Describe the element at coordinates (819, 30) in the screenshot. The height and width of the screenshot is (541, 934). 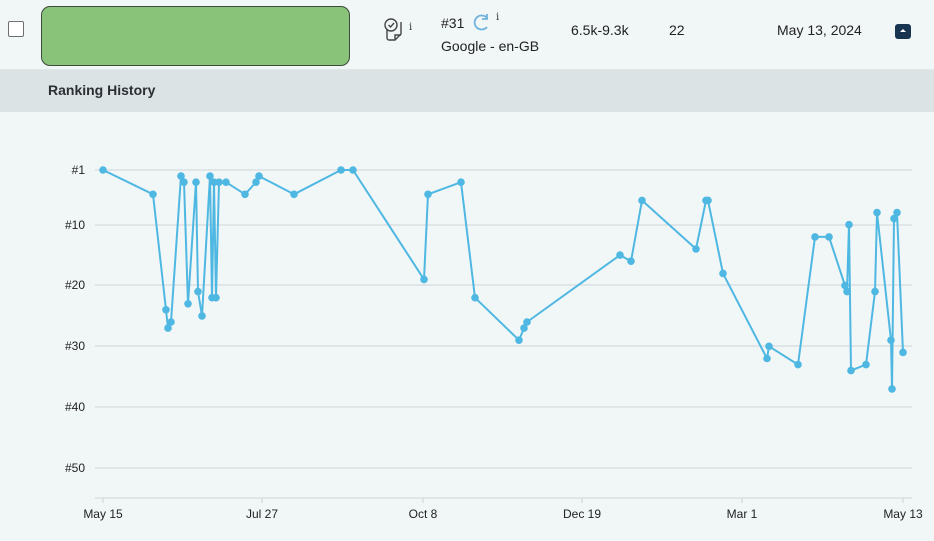
I see `last-updated-date: May 13, 2024` at that location.